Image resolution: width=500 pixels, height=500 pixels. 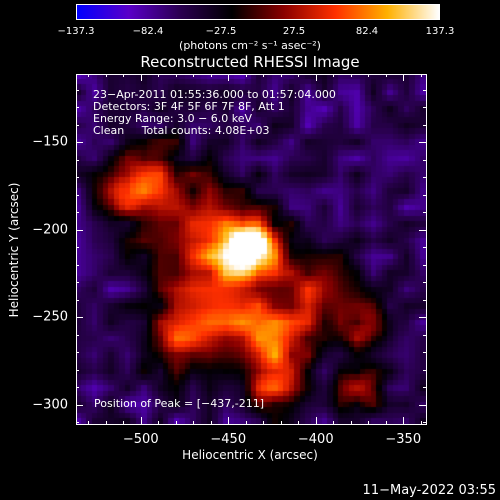 I want to click on colorbar-tick: 27.5, so click(x=294, y=31).